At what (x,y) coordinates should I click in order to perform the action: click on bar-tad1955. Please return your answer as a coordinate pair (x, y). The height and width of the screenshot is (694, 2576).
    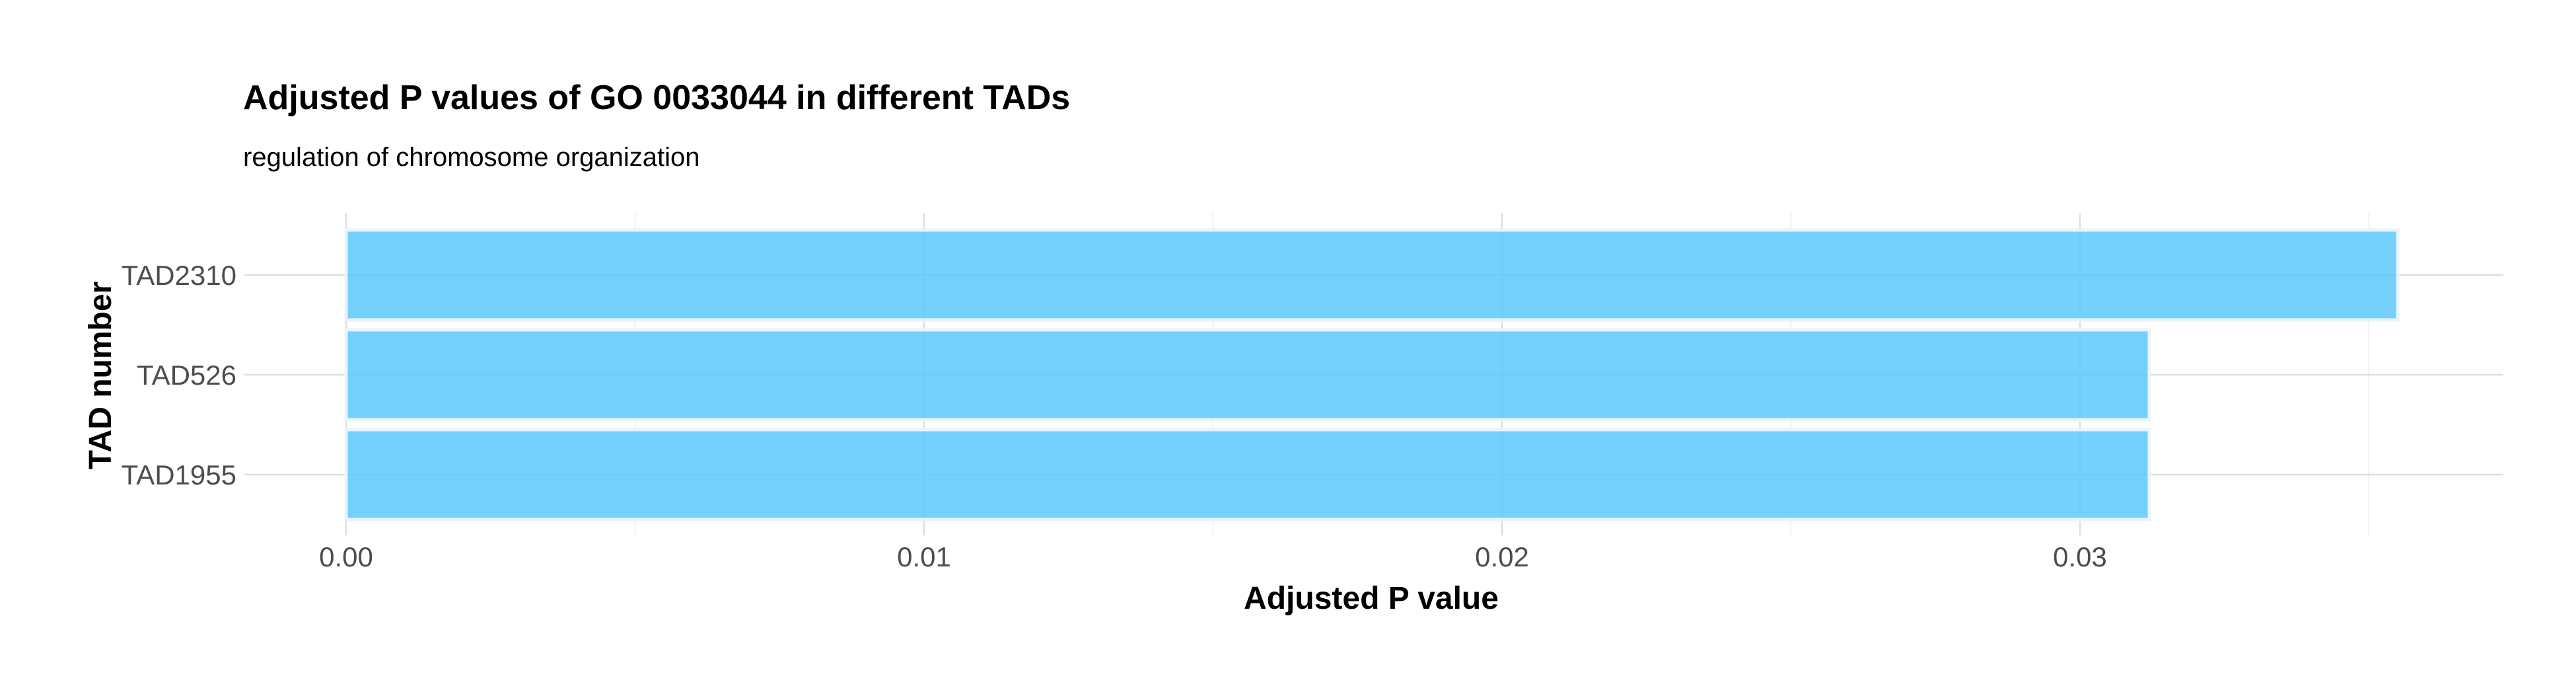
    Looking at the image, I should click on (1247, 474).